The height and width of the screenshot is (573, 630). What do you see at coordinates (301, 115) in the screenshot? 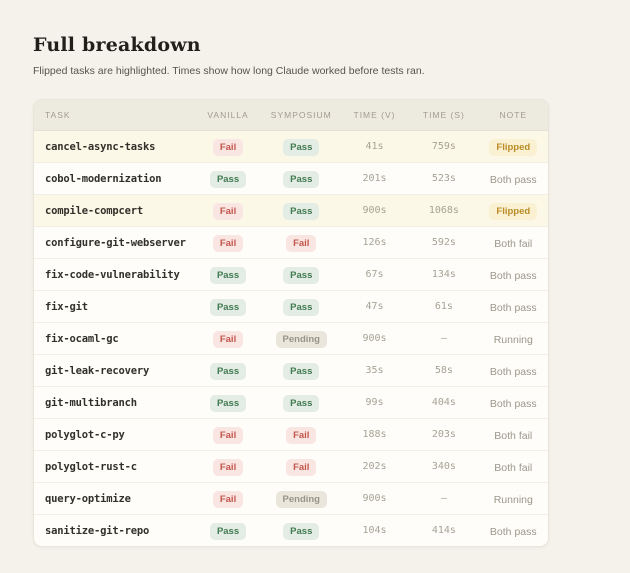
I see `column-header-symposium: SYMPOSIUM` at bounding box center [301, 115].